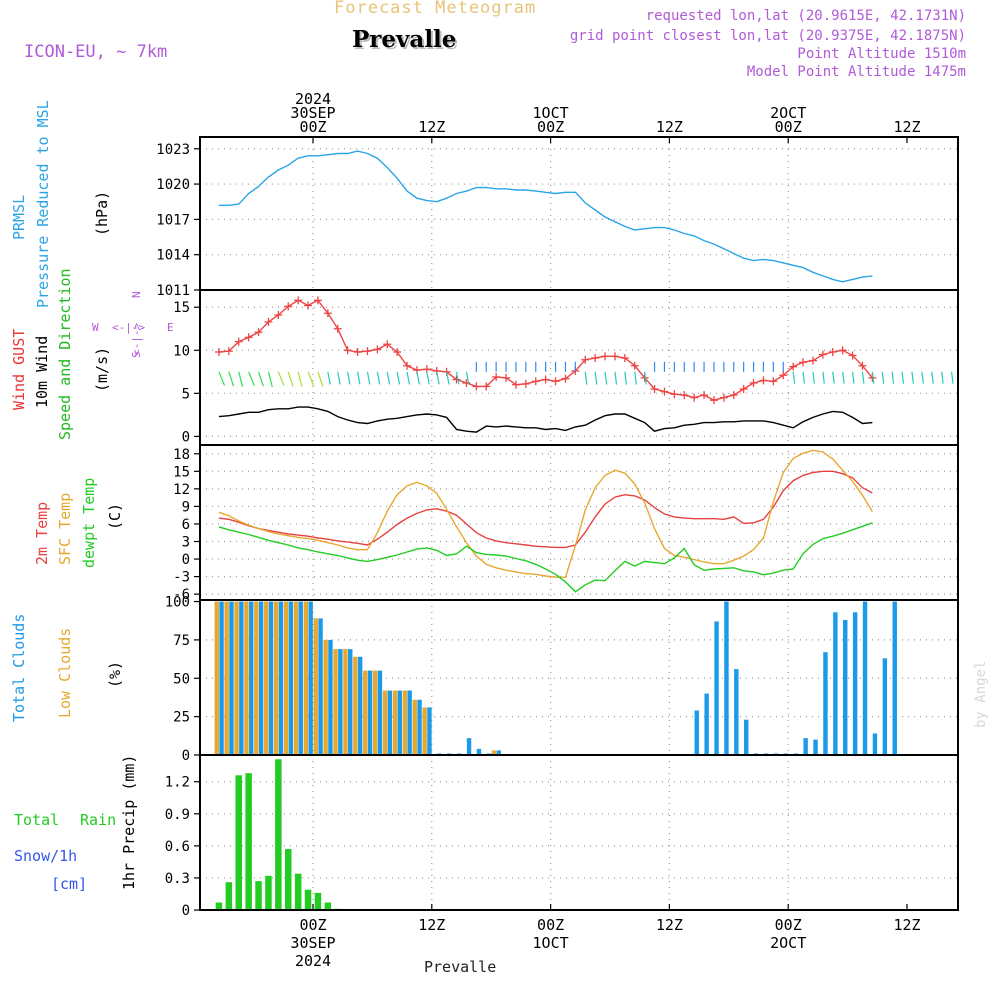 The width and height of the screenshot is (1000, 1000). I want to click on series-line-dewpt-temp, so click(545, 557).